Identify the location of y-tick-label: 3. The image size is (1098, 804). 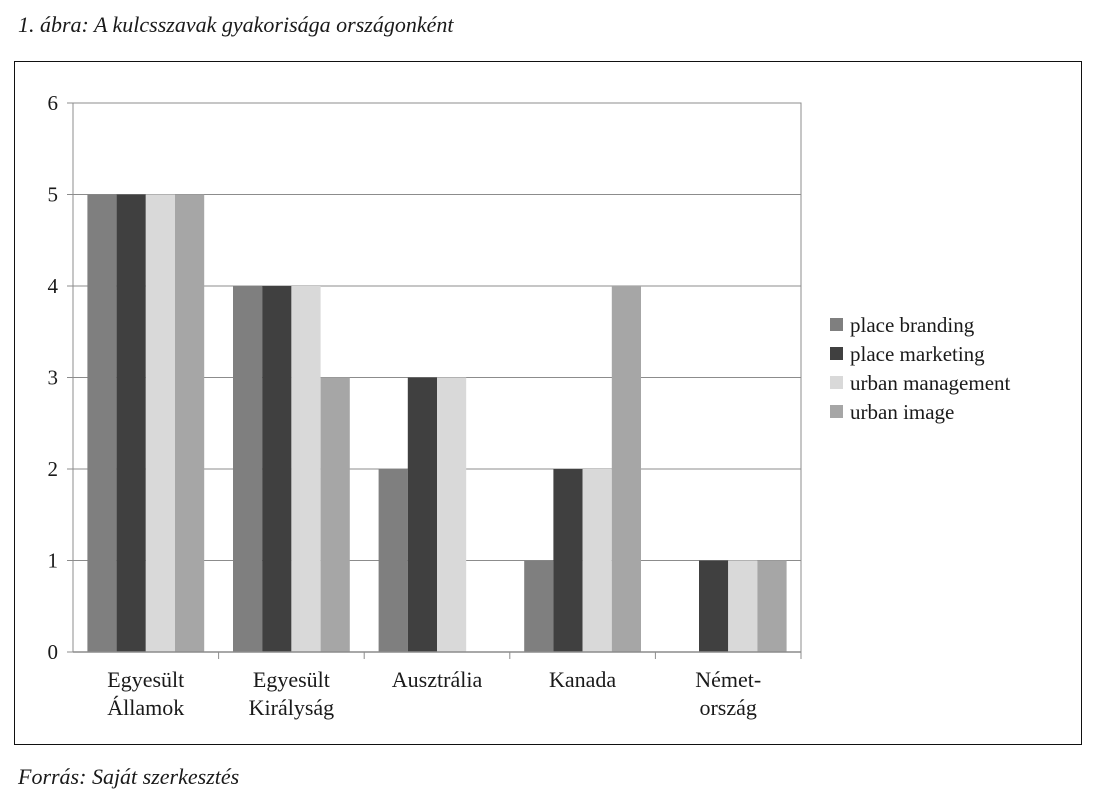
(53, 378).